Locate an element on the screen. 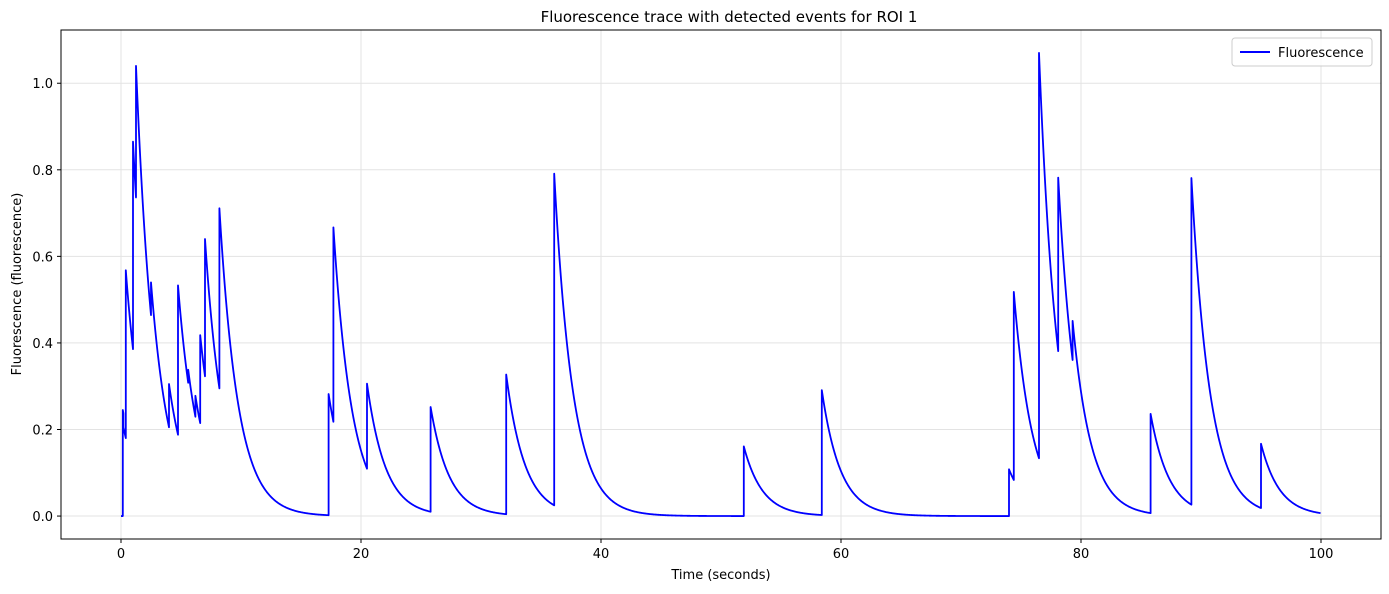 Image resolution: width=1389 pixels, height=594 pixels. y-tick-label: 0.8 is located at coordinates (42, 171).